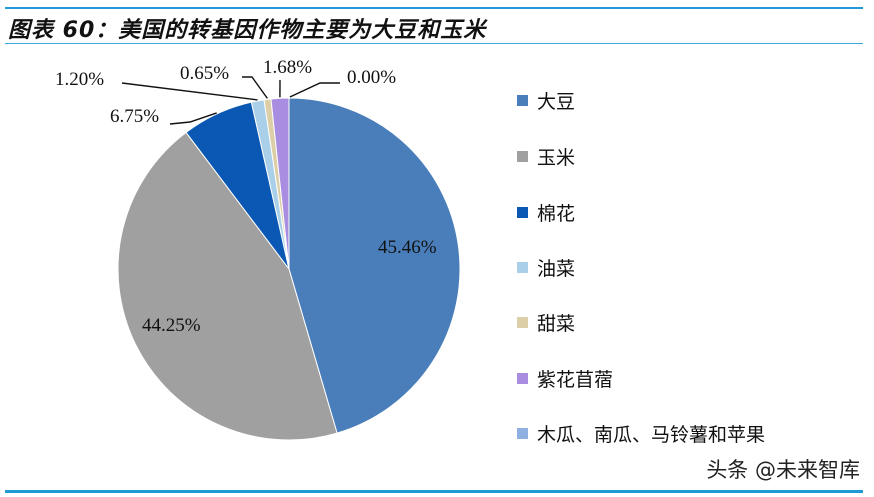  What do you see at coordinates (79, 79) in the screenshot?
I see `data-label: 1.20%` at bounding box center [79, 79].